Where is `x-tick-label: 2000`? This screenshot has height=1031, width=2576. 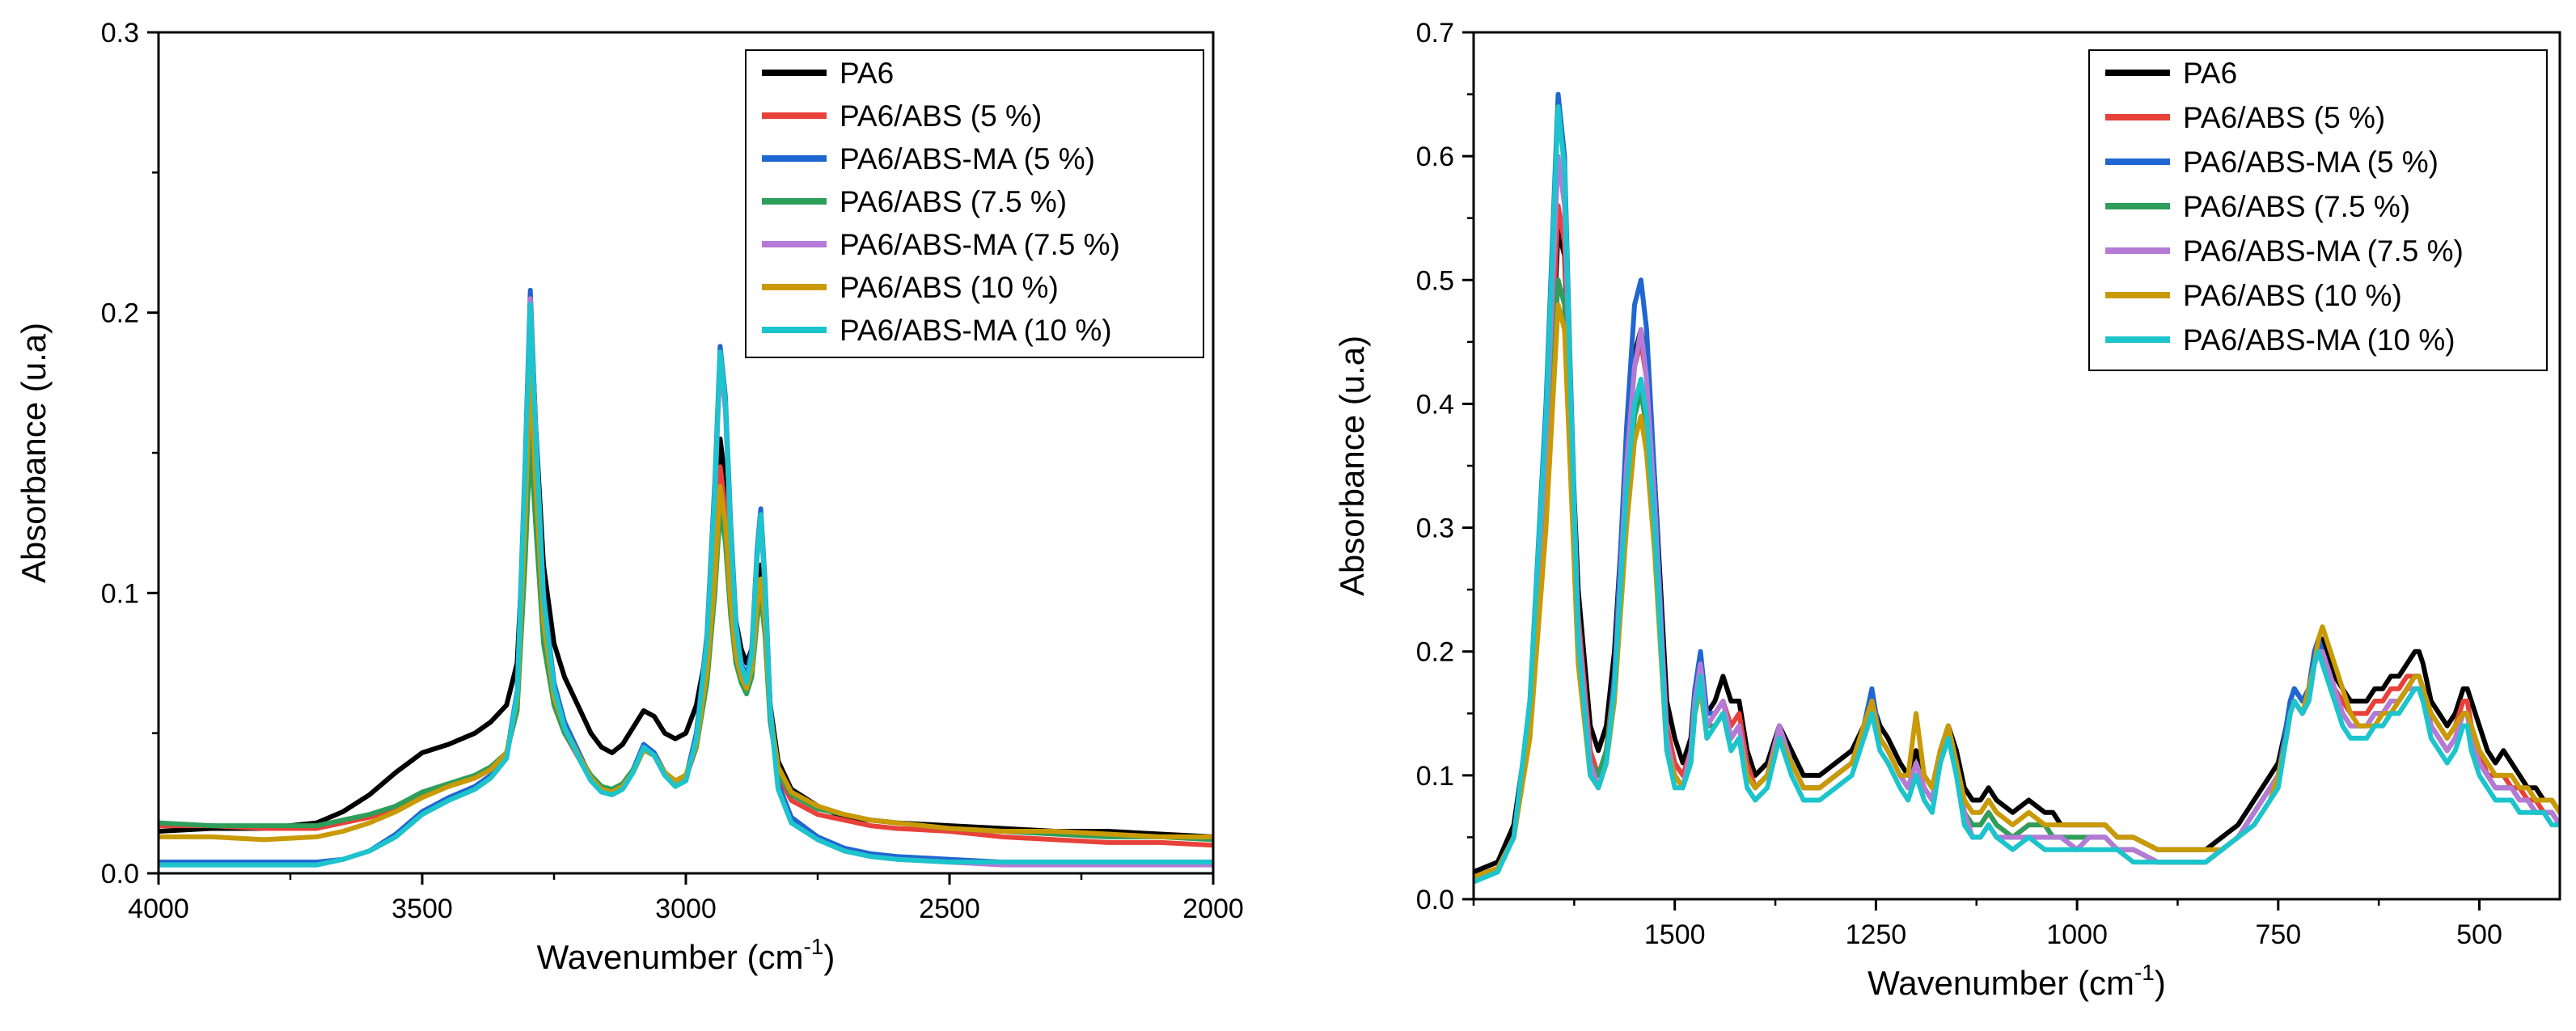 x-tick-label: 2000 is located at coordinates (1213, 909).